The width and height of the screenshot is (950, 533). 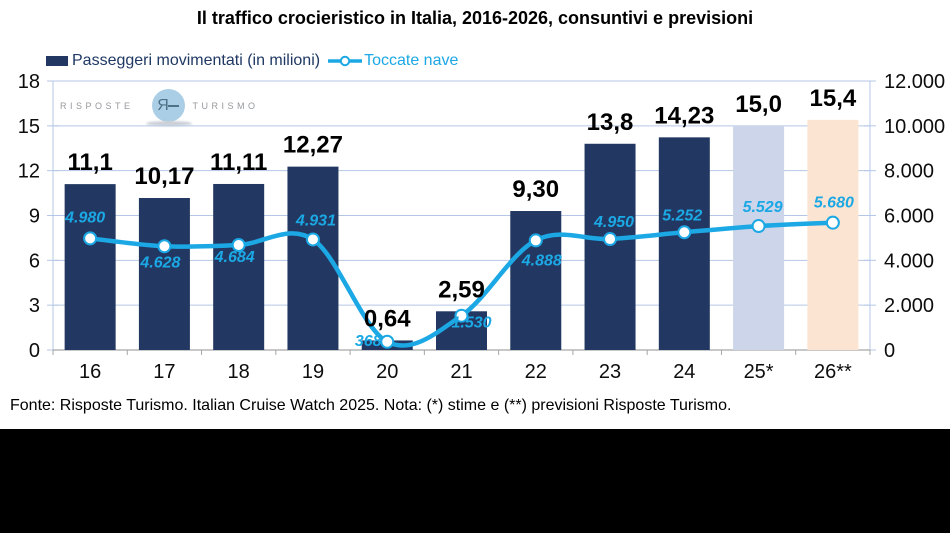 I want to click on left-axis-label: 15, so click(x=29, y=127).